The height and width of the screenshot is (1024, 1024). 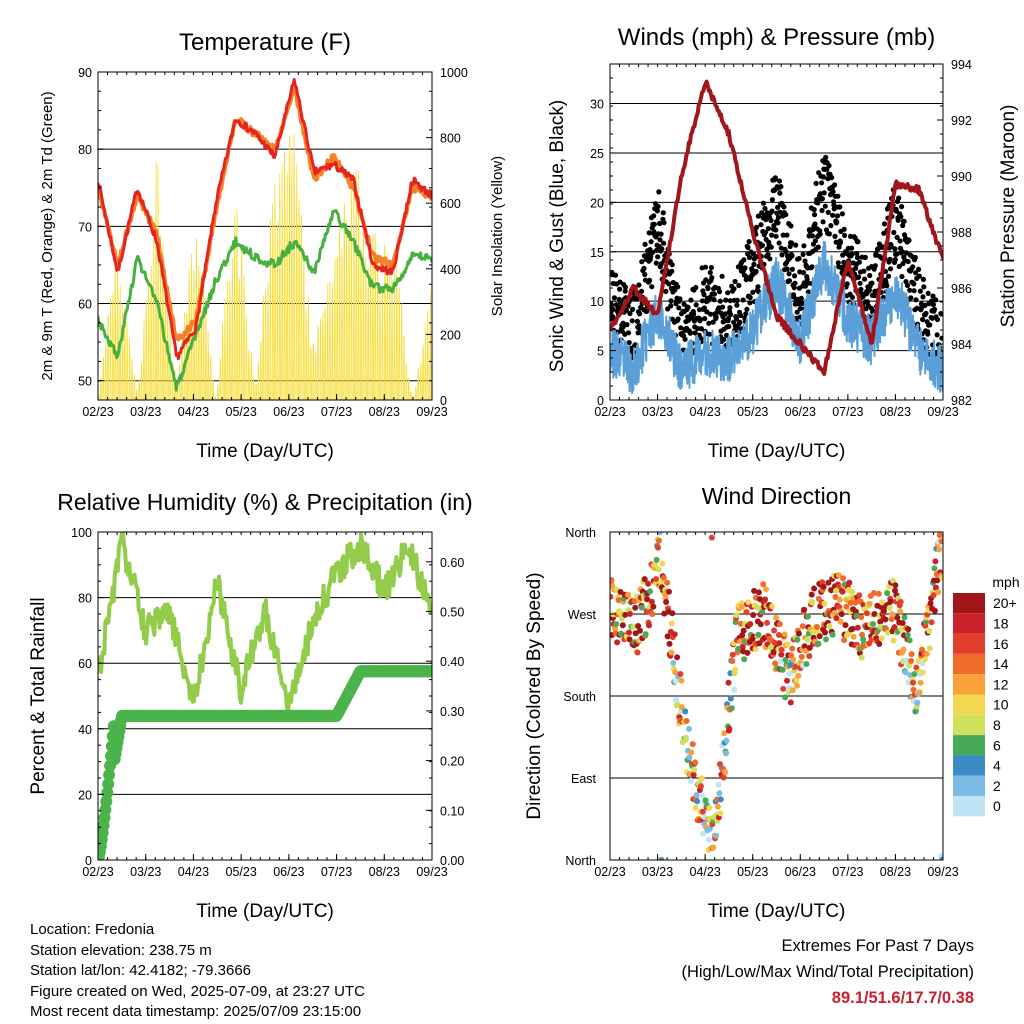 I want to click on winds-ytick-label-left: 5, so click(x=600, y=352).